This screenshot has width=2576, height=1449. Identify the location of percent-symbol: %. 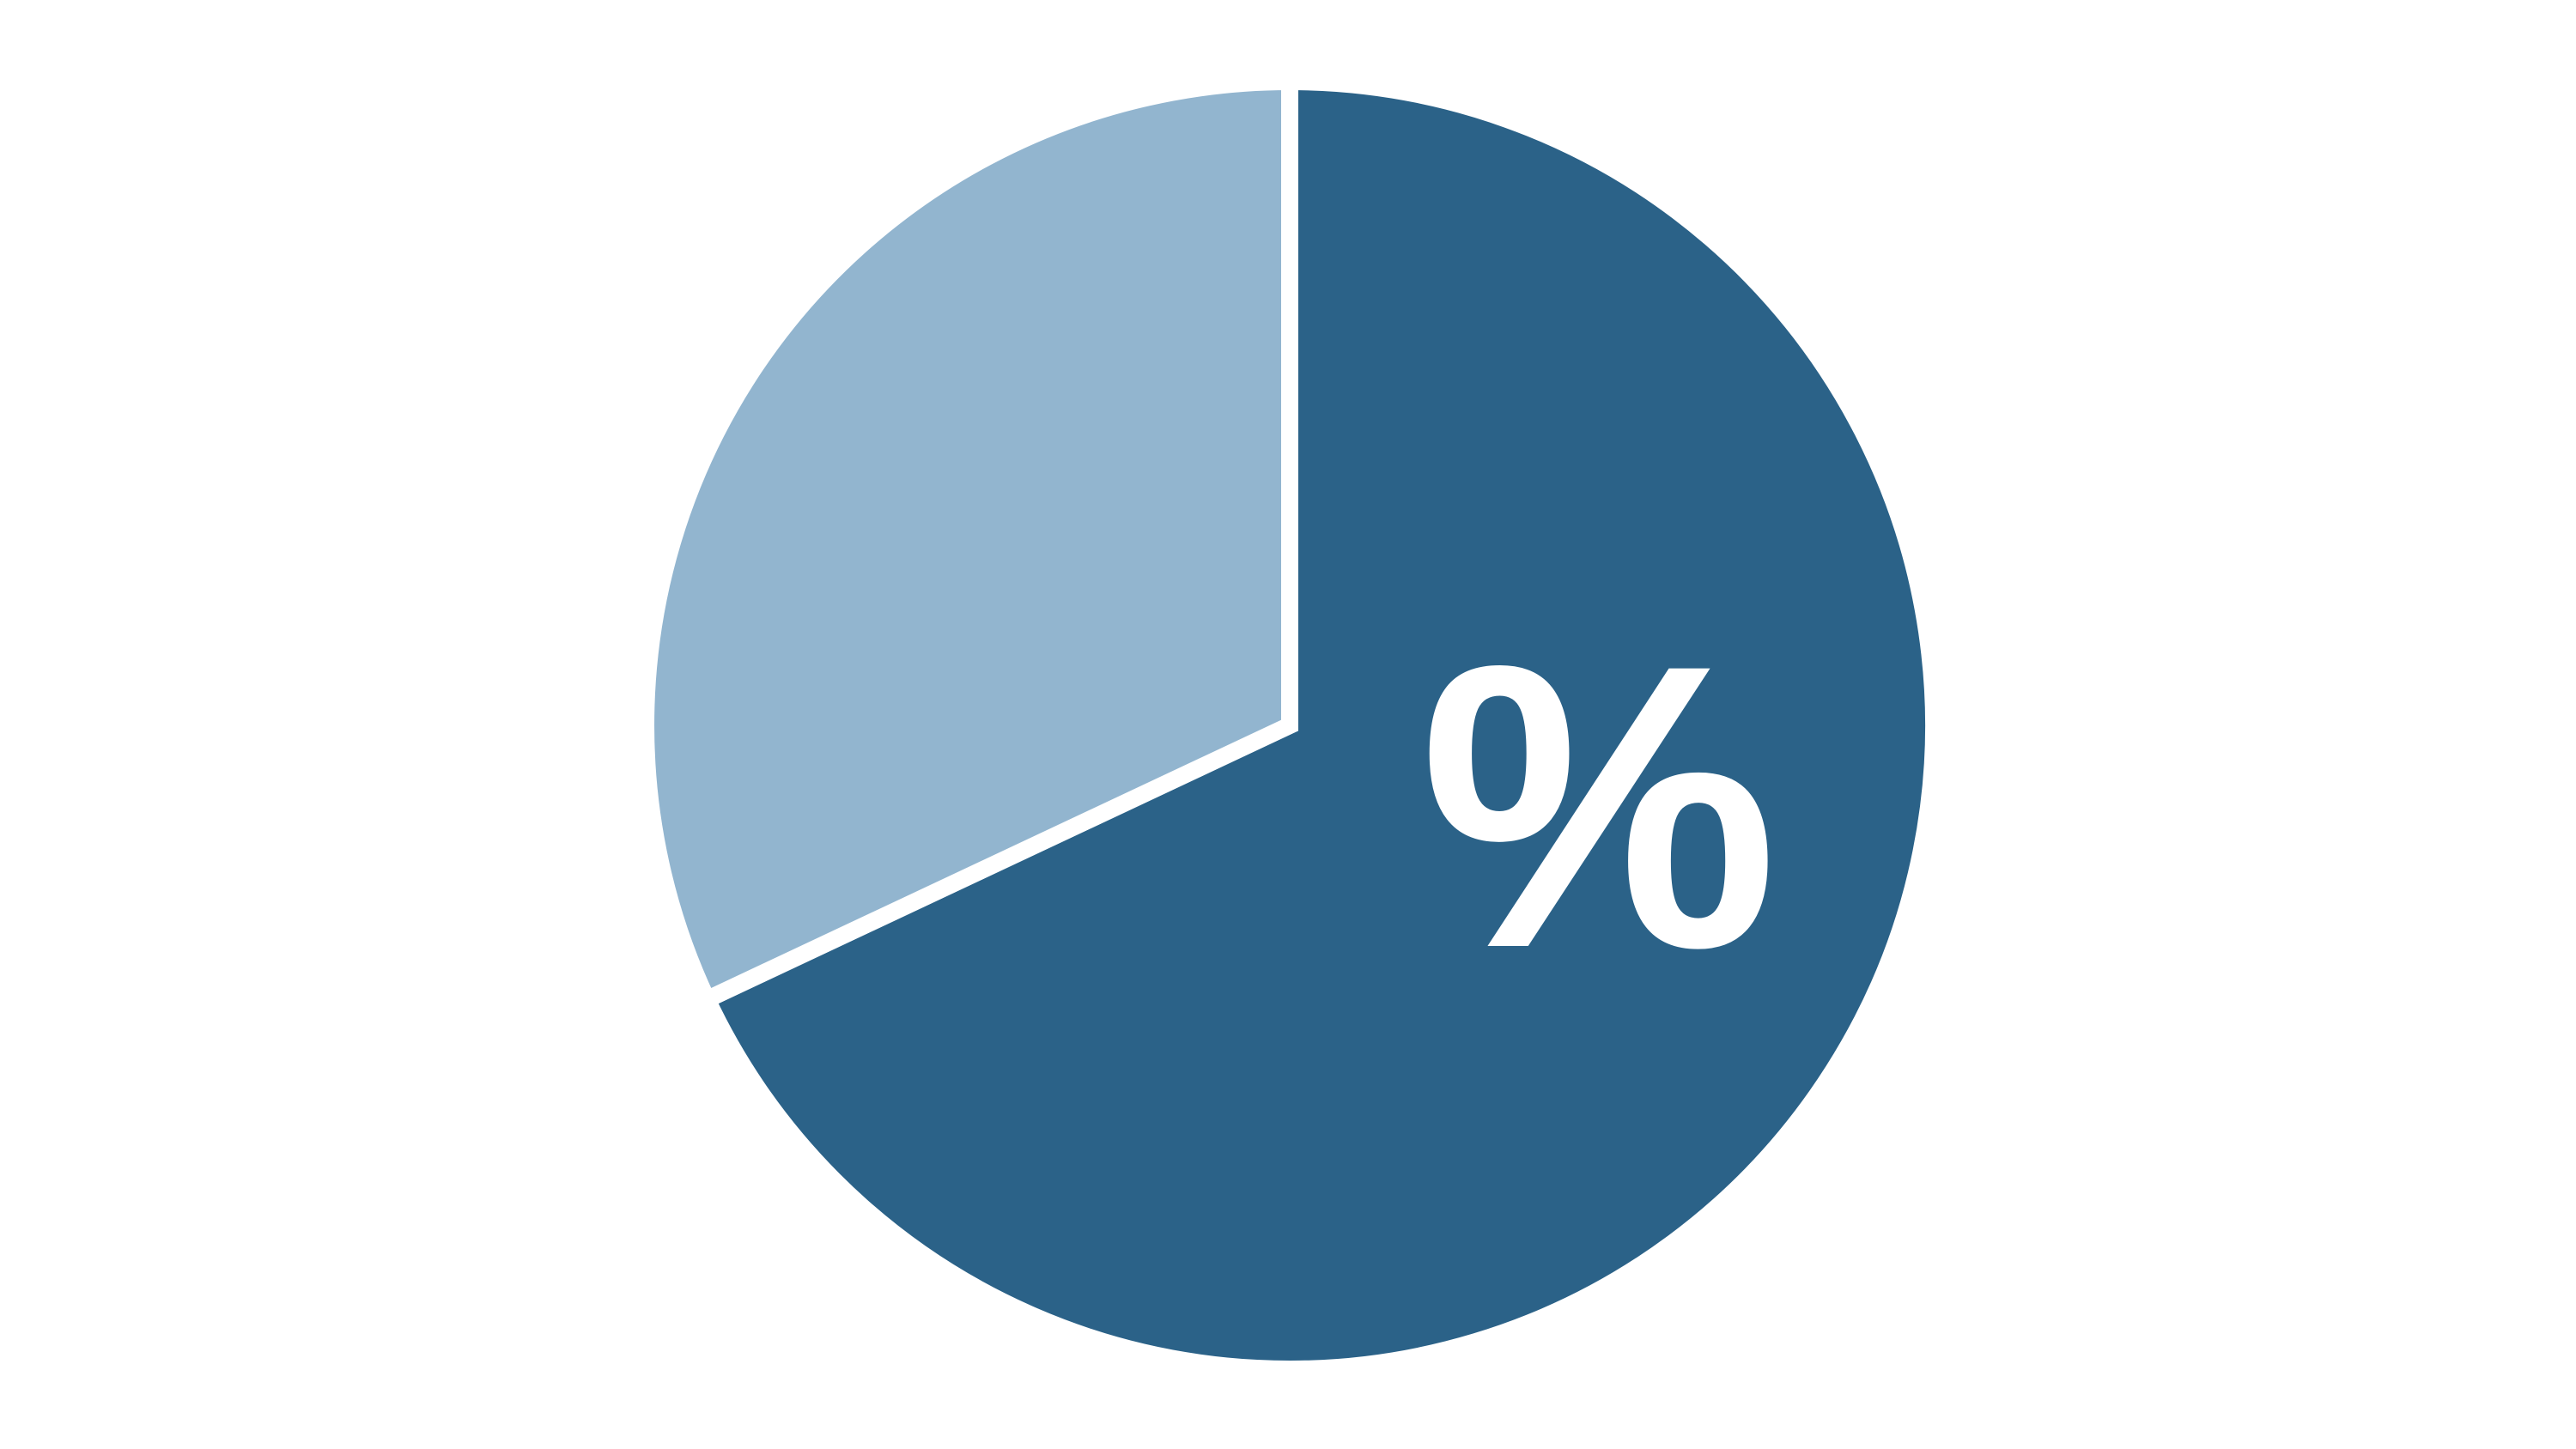
(1598, 806).